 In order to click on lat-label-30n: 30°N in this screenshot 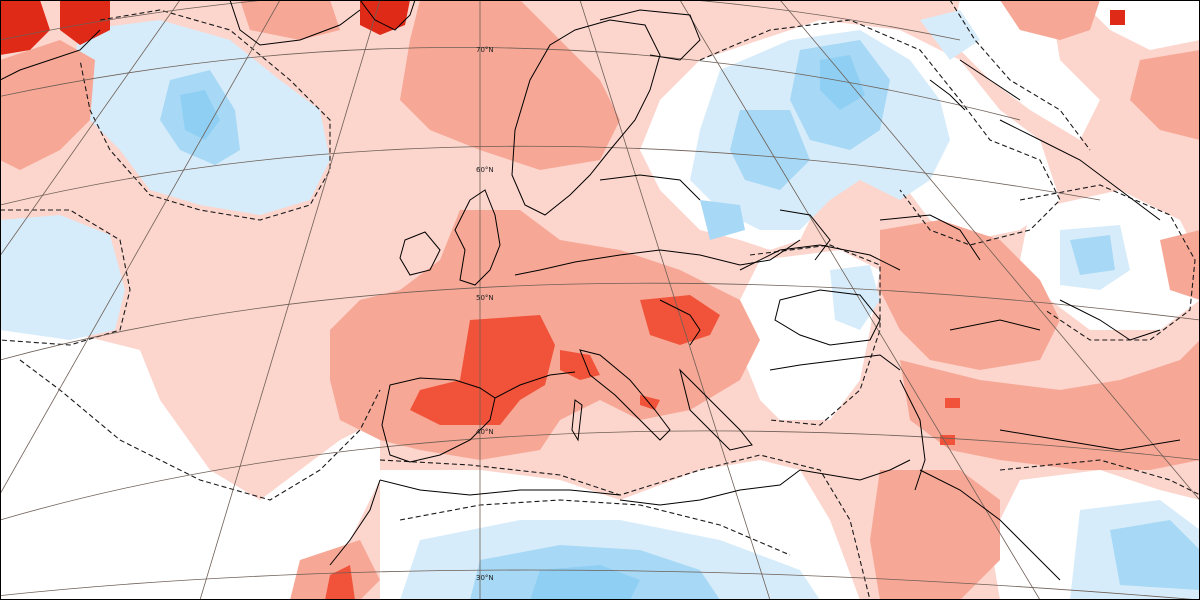, I will do `click(485, 578)`.